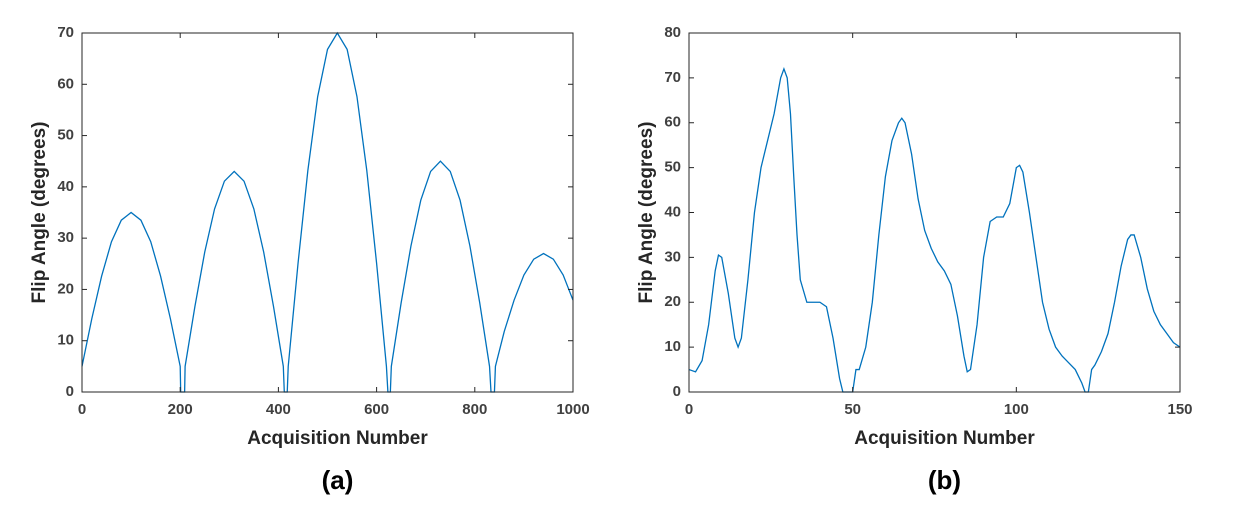  Describe the element at coordinates (852, 409) in the screenshot. I see `x-tick-label: 50` at that location.